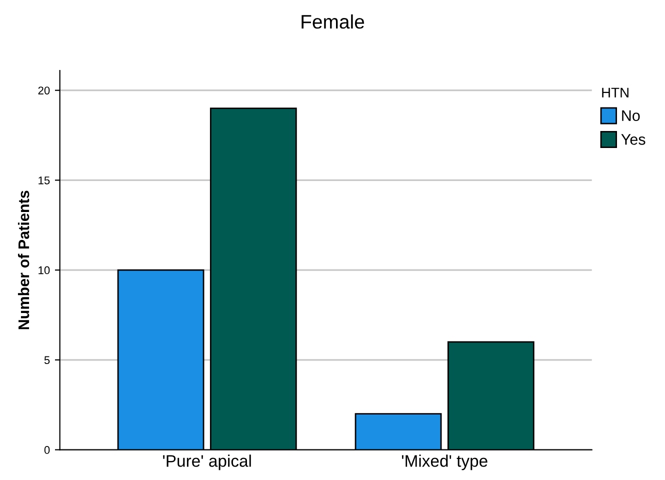 This screenshot has height=480, width=665. Describe the element at coordinates (24, 260) in the screenshot. I see `y-axis-title: Number of Patients` at that location.